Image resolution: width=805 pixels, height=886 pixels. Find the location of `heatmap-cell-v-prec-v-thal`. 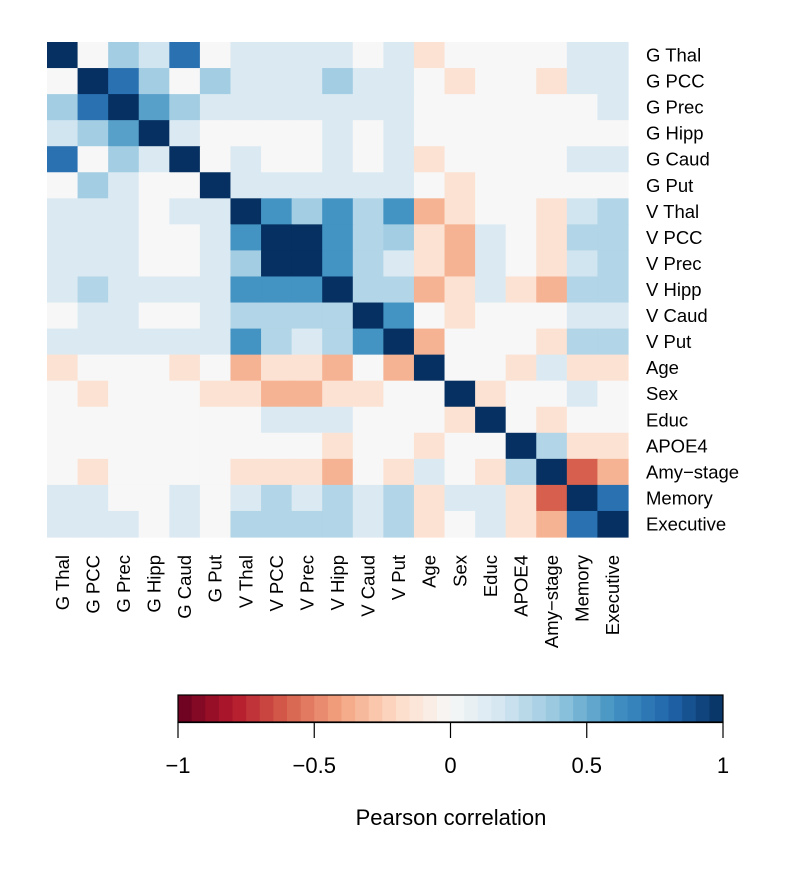

heatmap-cell-v-prec-v-thal is located at coordinates (246, 264).